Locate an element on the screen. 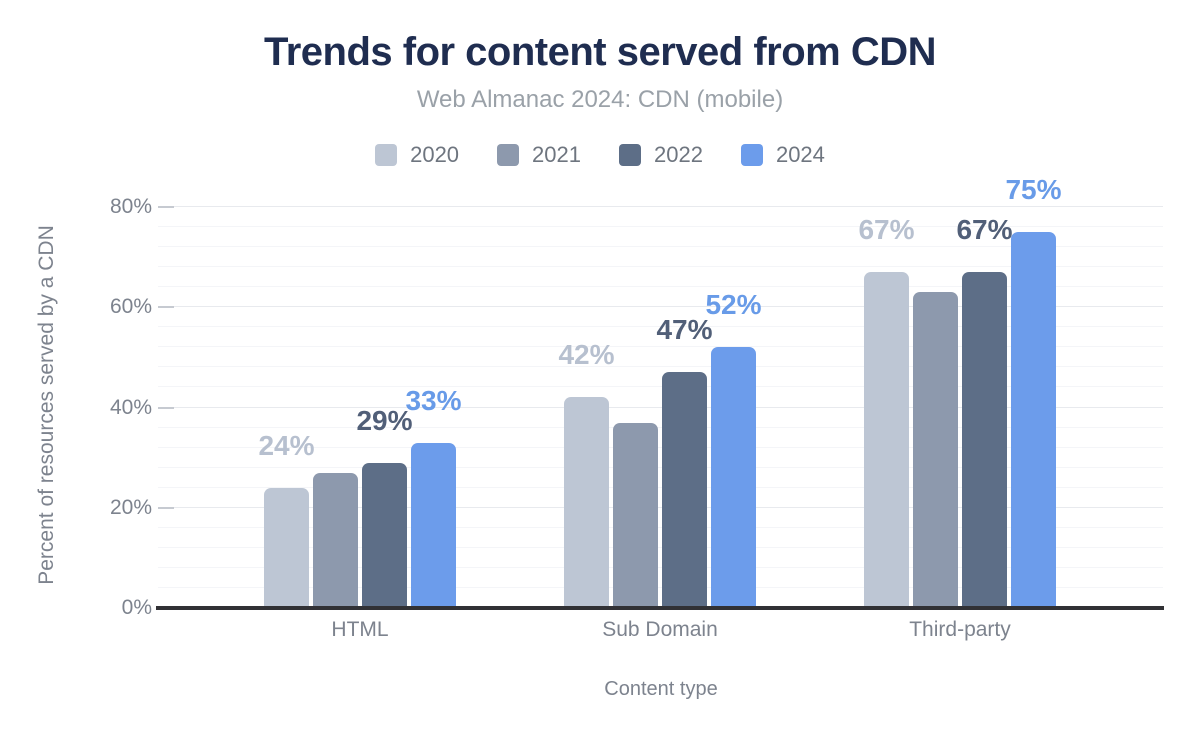 Image resolution: width=1200 pixels, height=742 pixels. legend-label: 2020 is located at coordinates (435, 154).